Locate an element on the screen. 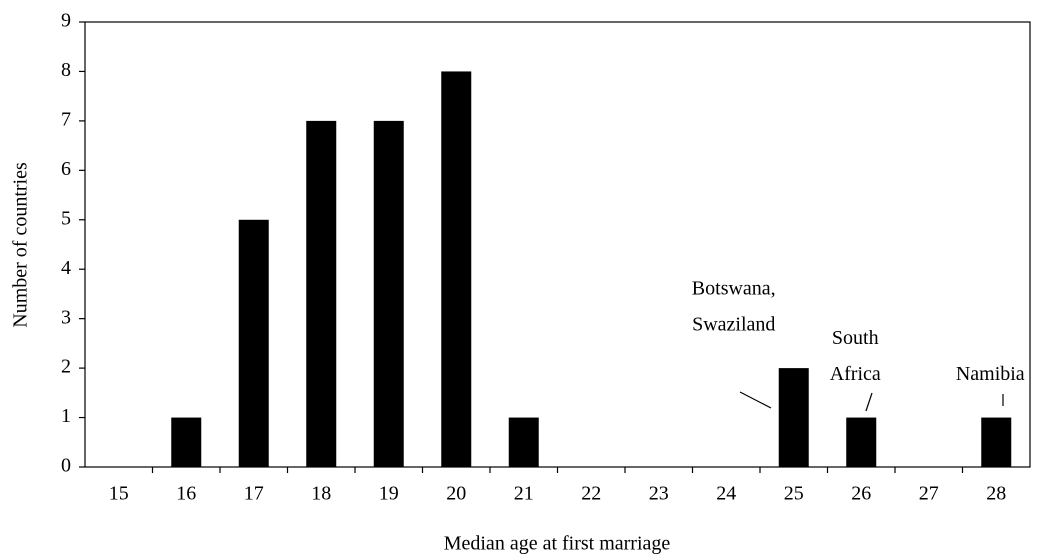  annotation: Swaziland is located at coordinates (733, 325).